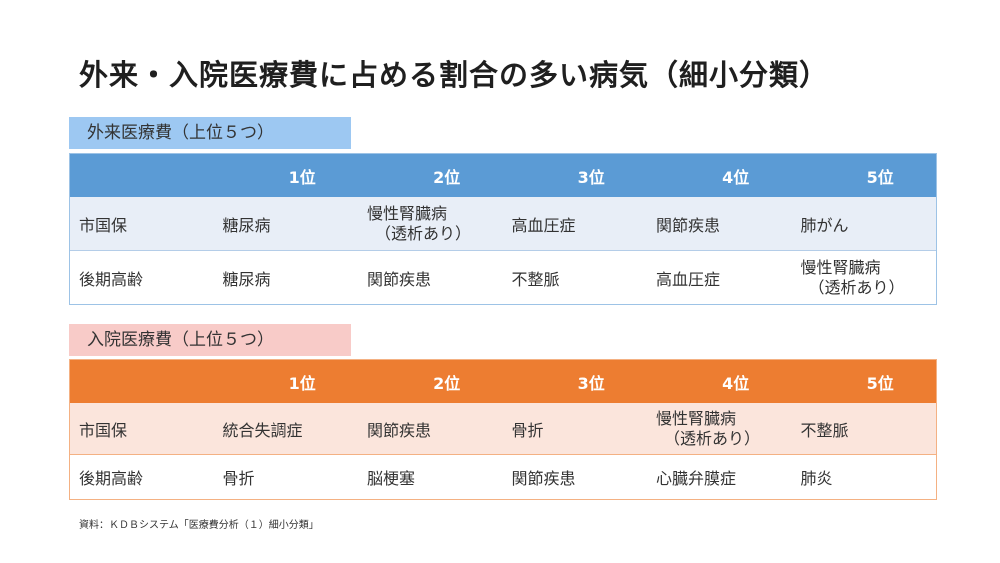  I want to click on table-cell: 肺炎, so click(816, 478).